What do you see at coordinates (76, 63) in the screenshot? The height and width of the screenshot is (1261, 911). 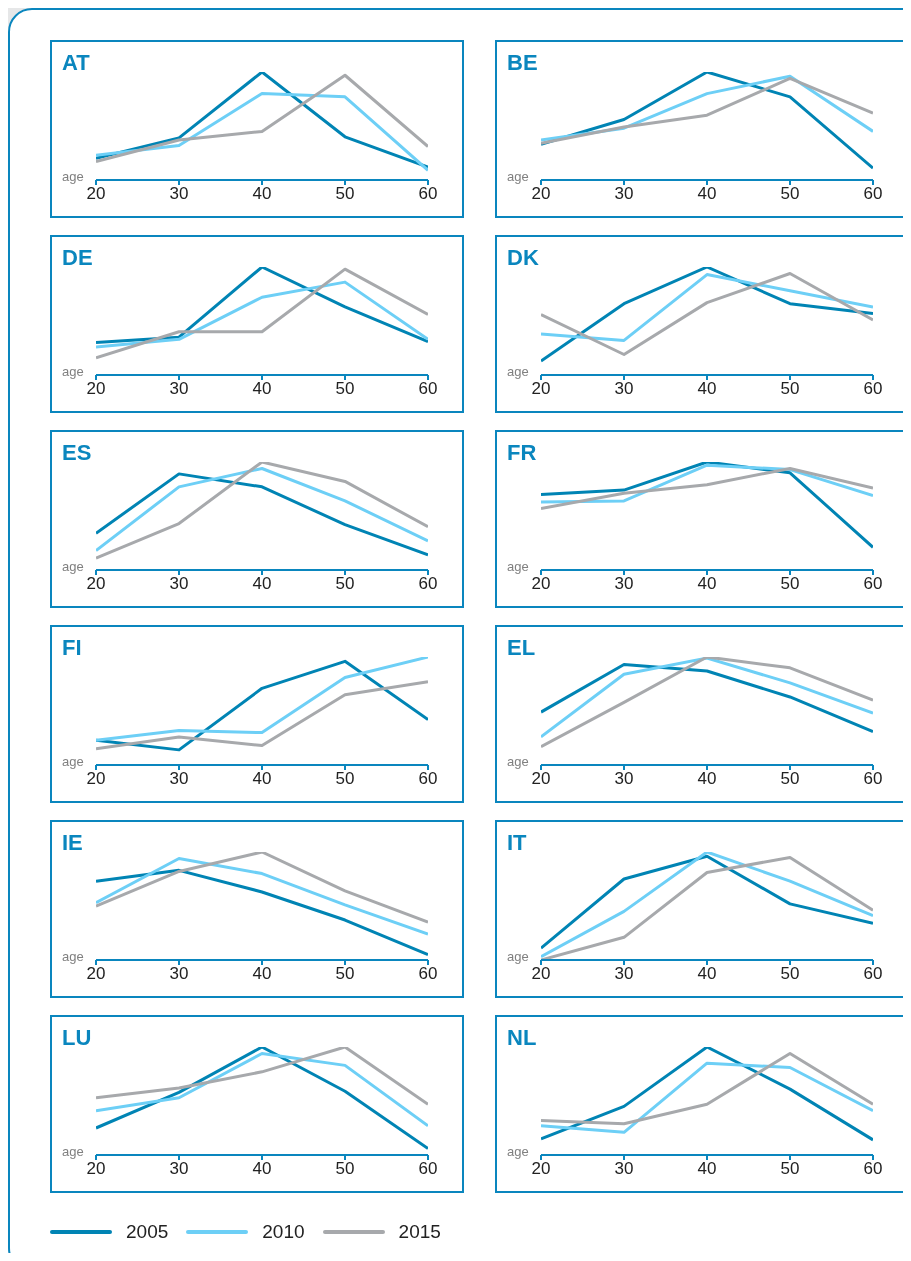 I see `chart-title: AT` at bounding box center [76, 63].